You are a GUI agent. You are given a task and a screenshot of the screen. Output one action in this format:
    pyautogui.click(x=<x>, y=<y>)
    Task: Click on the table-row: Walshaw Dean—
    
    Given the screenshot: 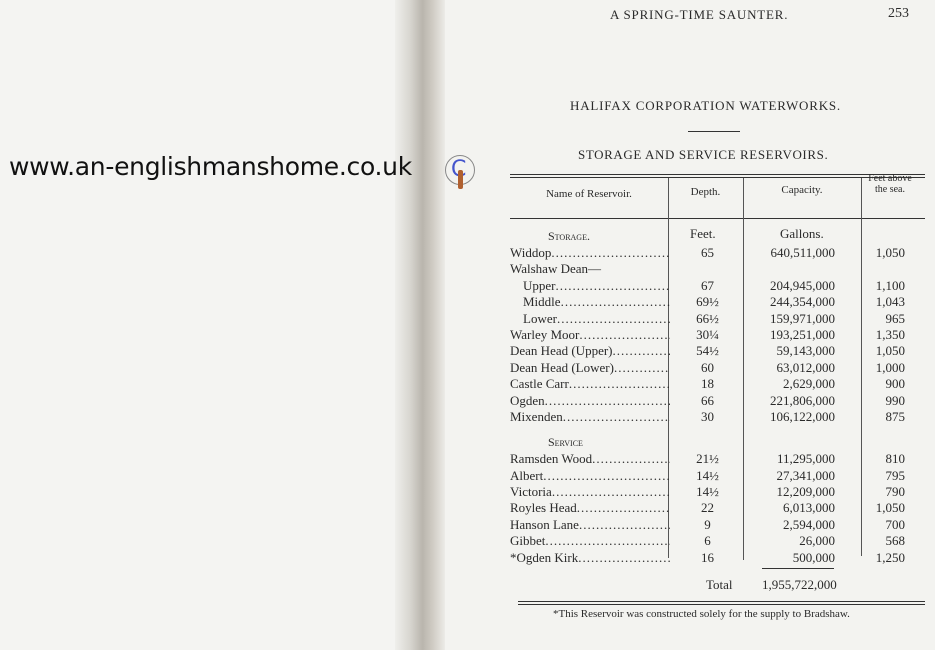 What is the action you would take?
    pyautogui.click(x=717, y=269)
    